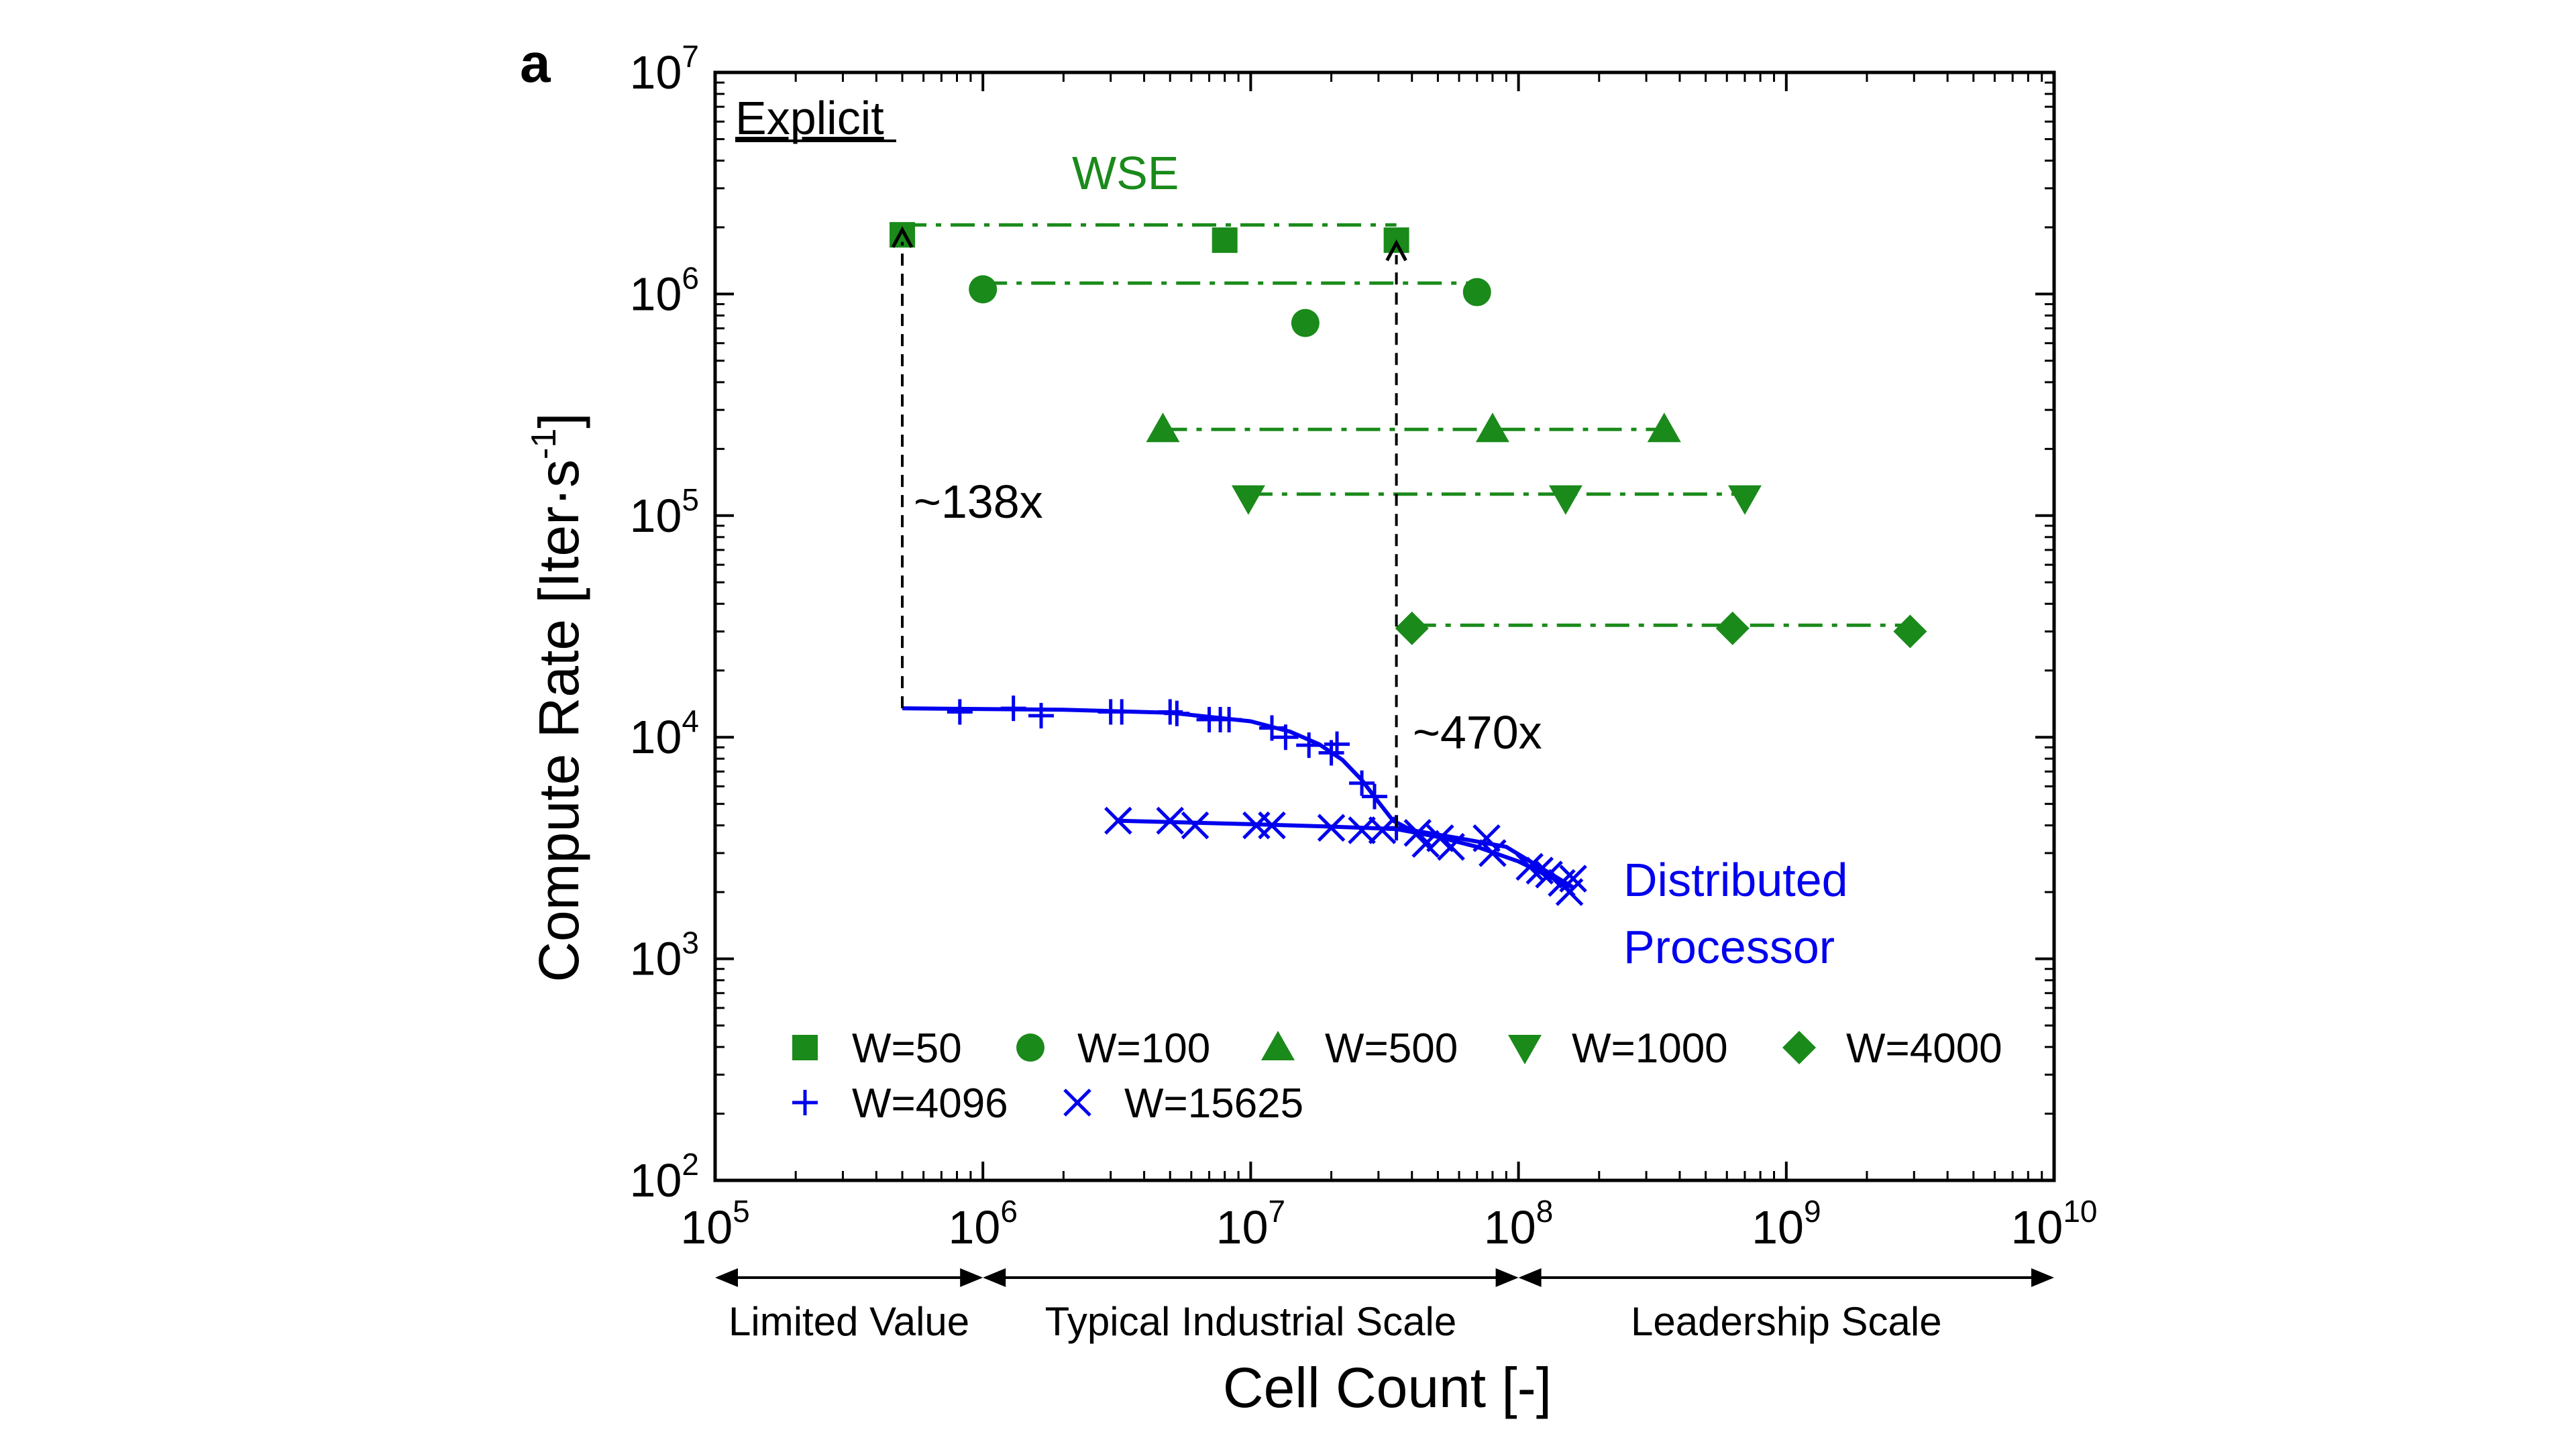  What do you see at coordinates (558, 721) in the screenshot?
I see `y-axis-label-main: Compute Rate [Iter·s` at bounding box center [558, 721].